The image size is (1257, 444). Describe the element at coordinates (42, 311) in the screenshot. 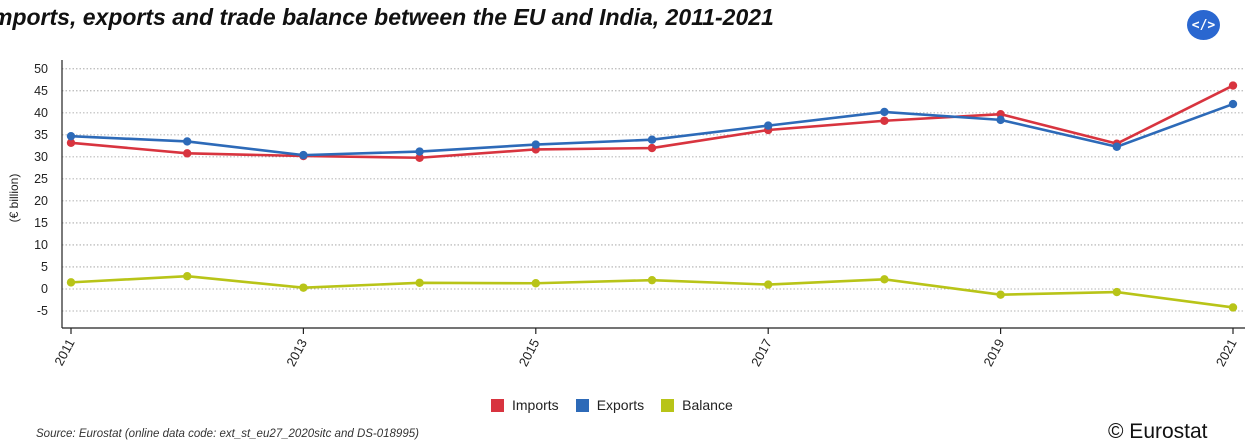

I see `y-tick-label: -5` at that location.